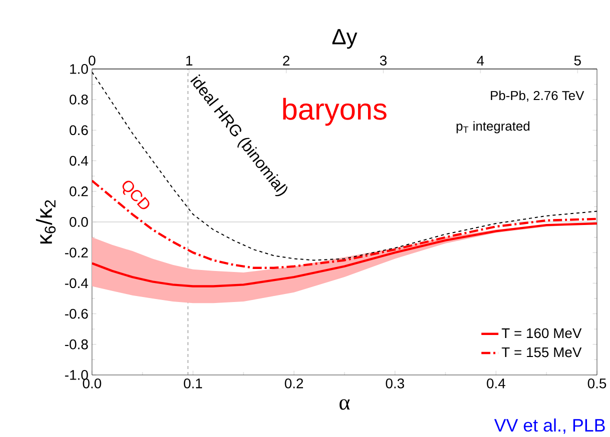  What do you see at coordinates (549, 426) in the screenshot?
I see `text: VV et al., PLB` at bounding box center [549, 426].